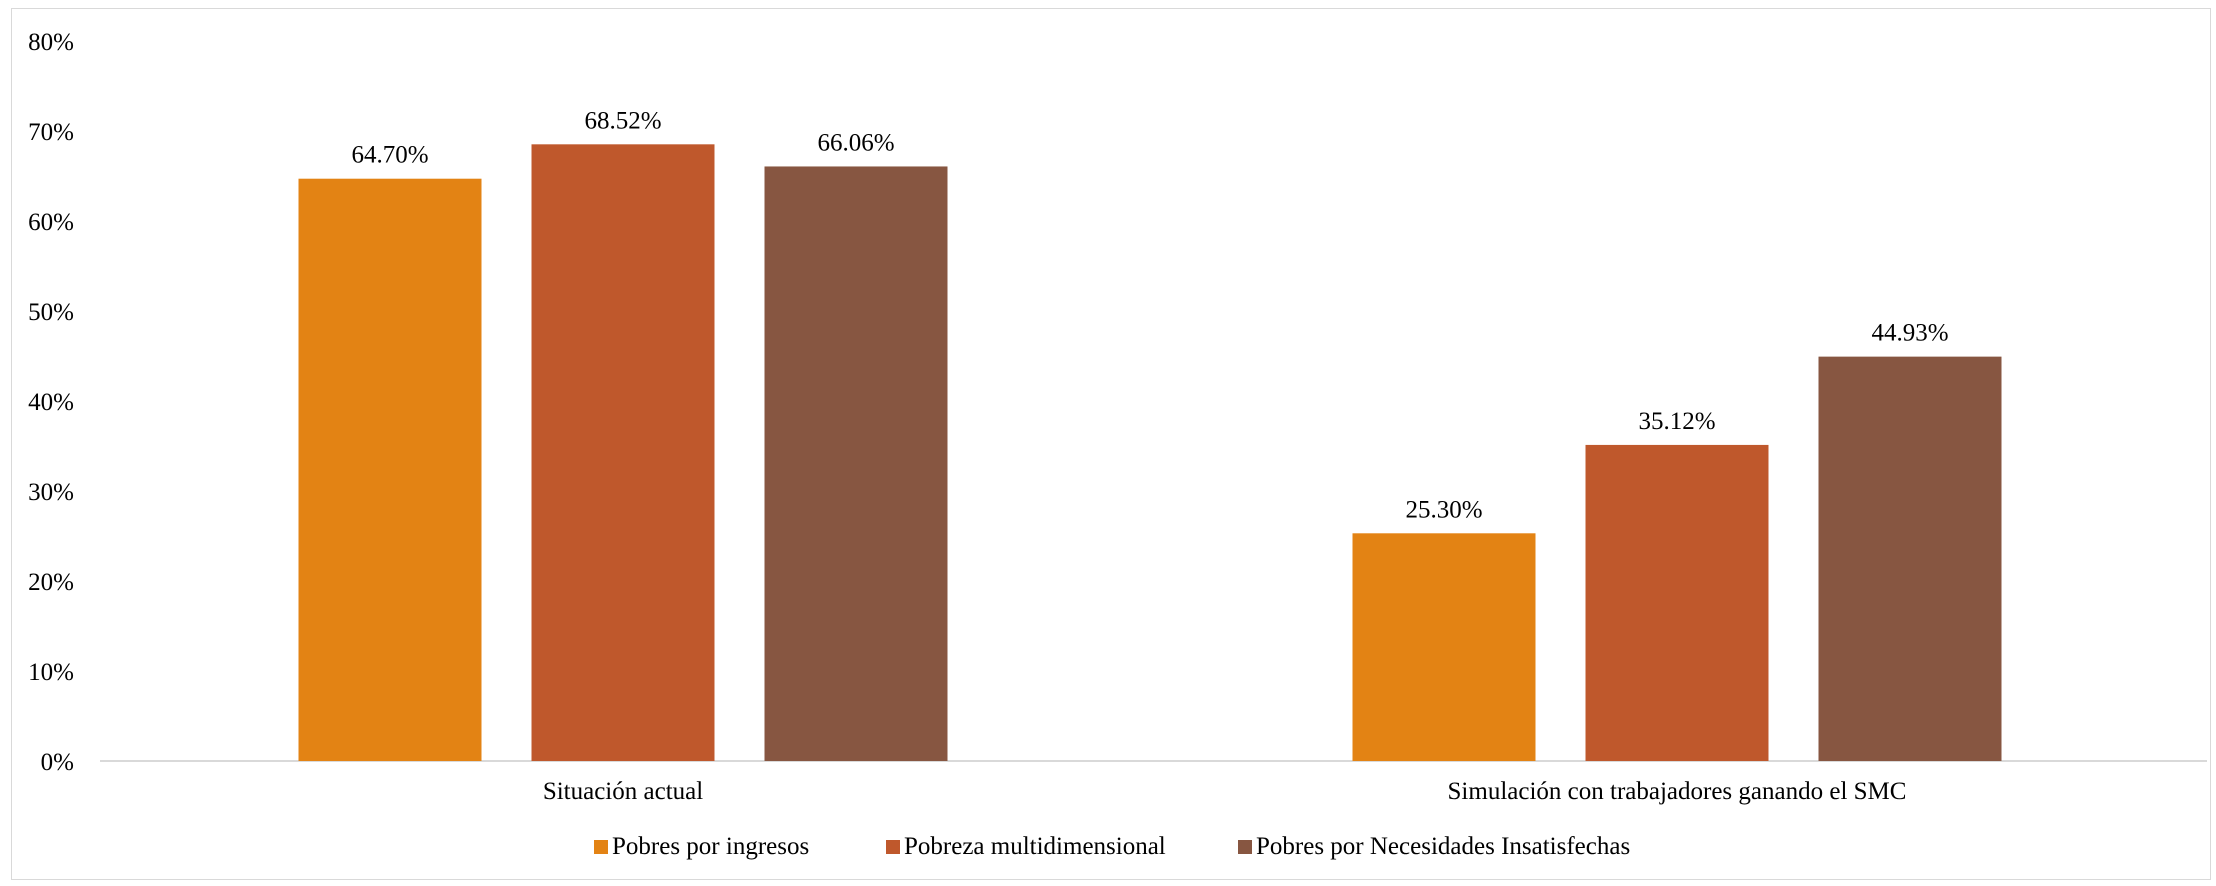 This screenshot has height=886, width=2216. I want to click on legend-label: Pobreza multidimensional, so click(1035, 846).